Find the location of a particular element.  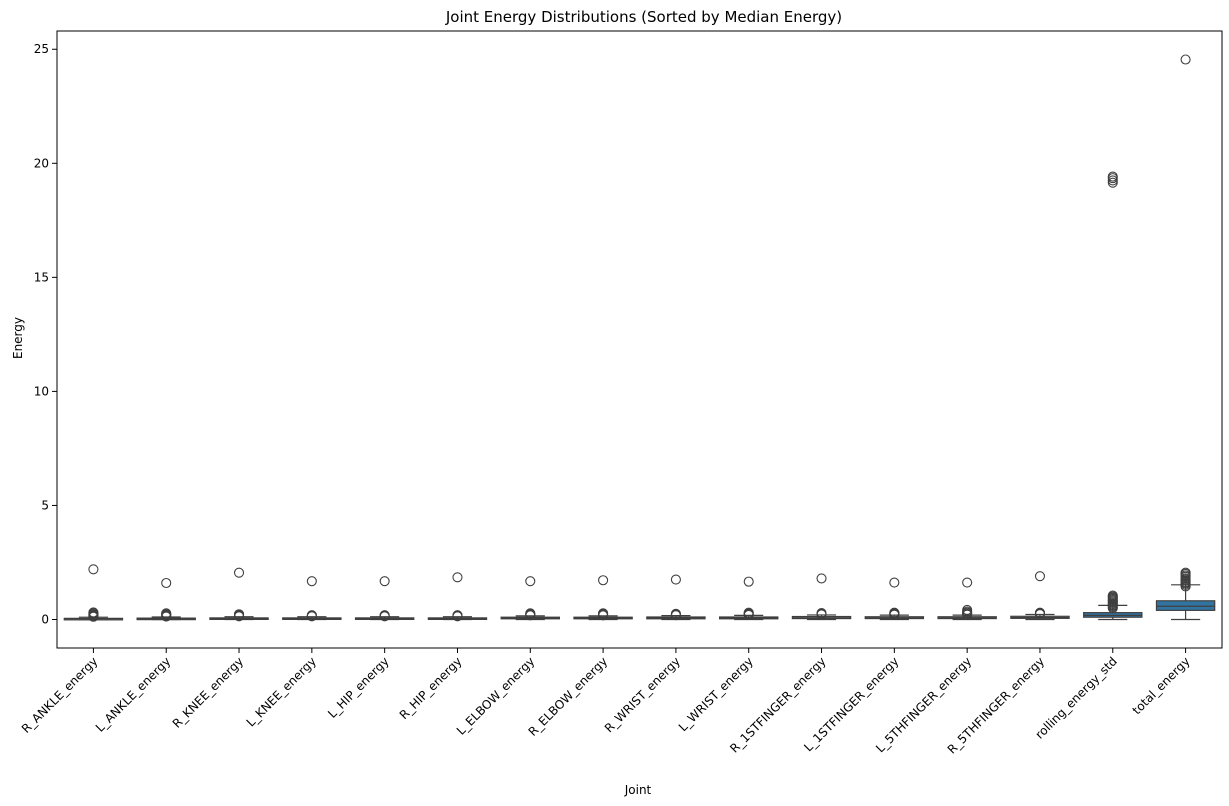

box-body is located at coordinates (1185, 605).